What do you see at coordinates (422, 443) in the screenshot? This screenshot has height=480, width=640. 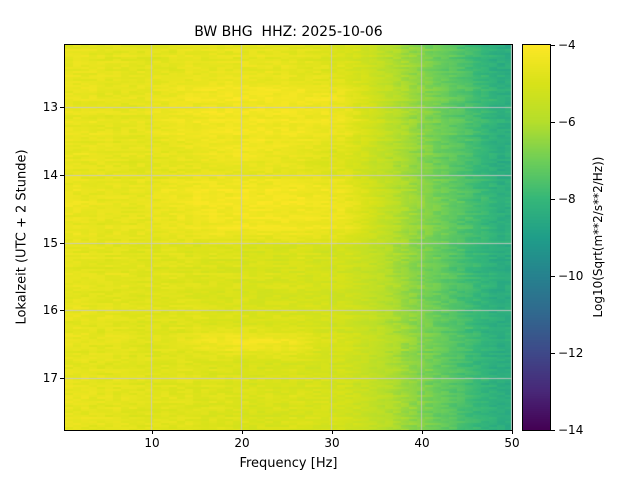 I see `x-tick-label: 40` at bounding box center [422, 443].